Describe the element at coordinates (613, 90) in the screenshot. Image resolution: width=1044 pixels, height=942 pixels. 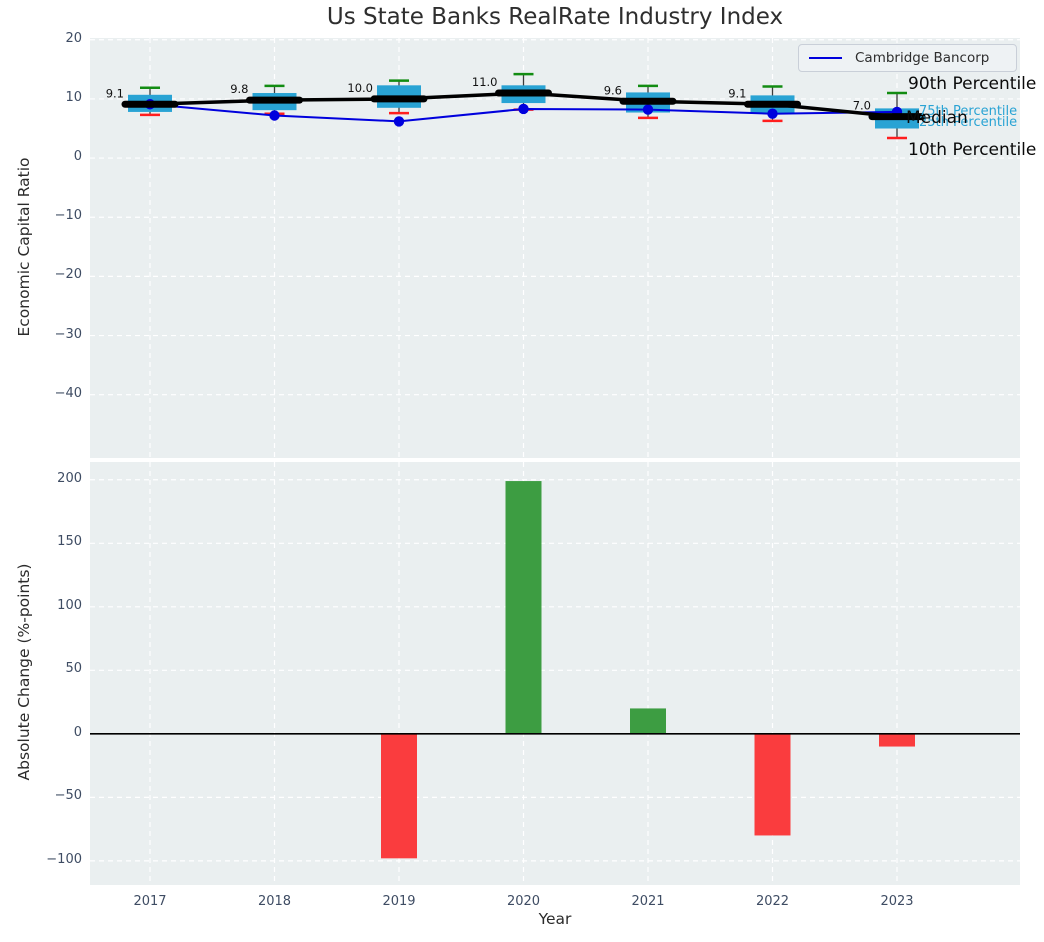
I see `median-value-label-2021: 9.6` at that location.